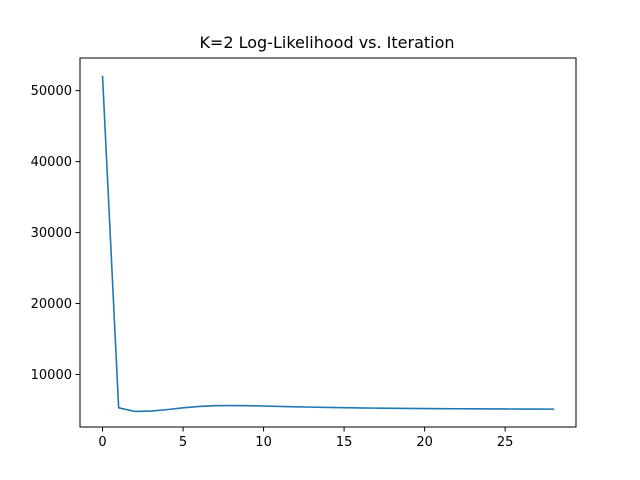 The image size is (640, 480). Describe the element at coordinates (263, 442) in the screenshot. I see `x-tick-label: 10` at that location.